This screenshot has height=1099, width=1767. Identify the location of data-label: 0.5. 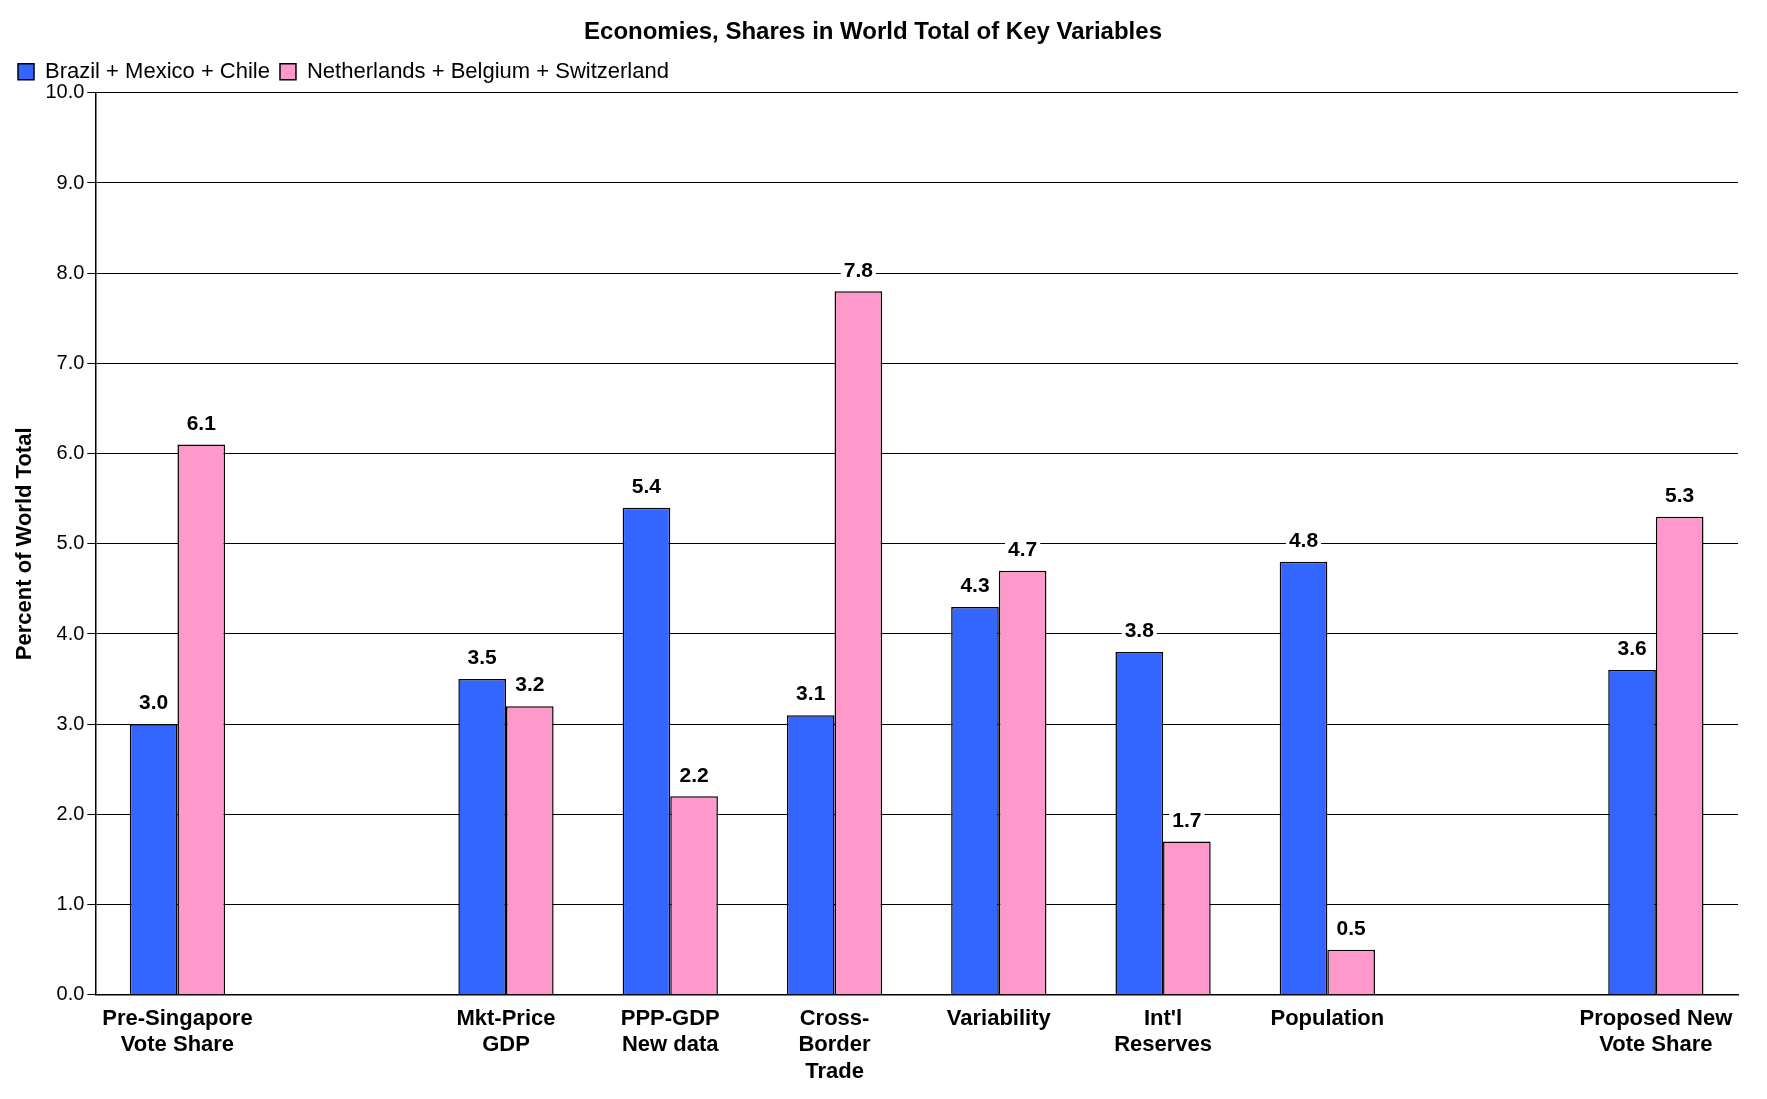
(1351, 927).